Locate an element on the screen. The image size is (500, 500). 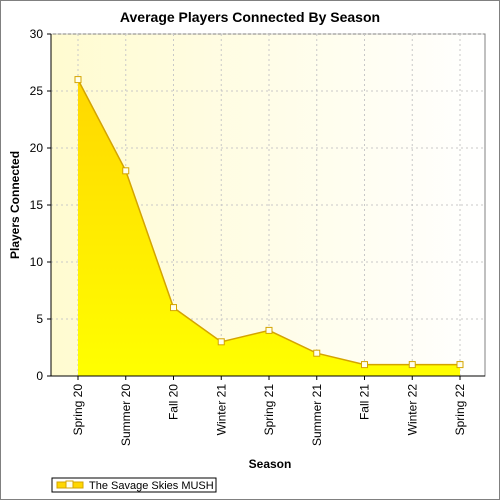
x-tick-label: Fall 20 is located at coordinates (174, 402).